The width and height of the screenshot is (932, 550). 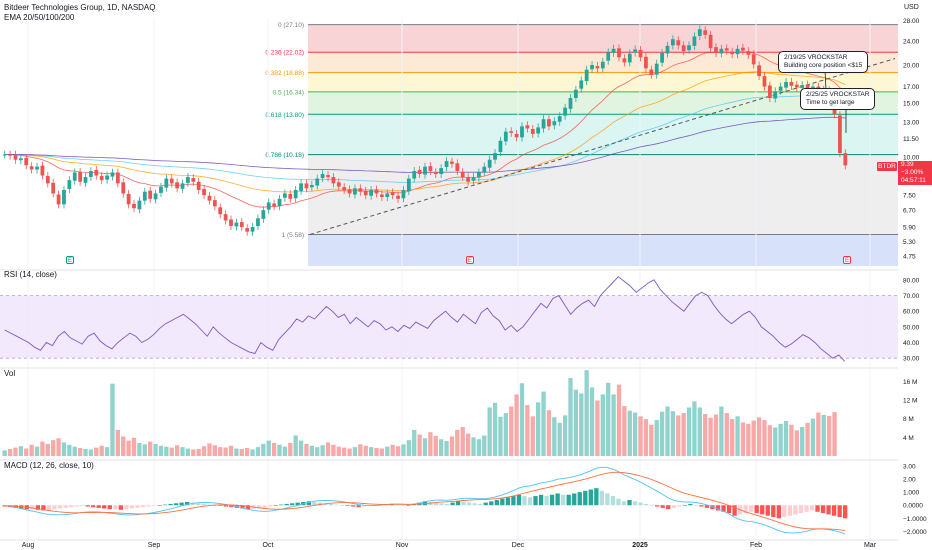 I want to click on price-tick-label: 28.00, so click(x=911, y=21).